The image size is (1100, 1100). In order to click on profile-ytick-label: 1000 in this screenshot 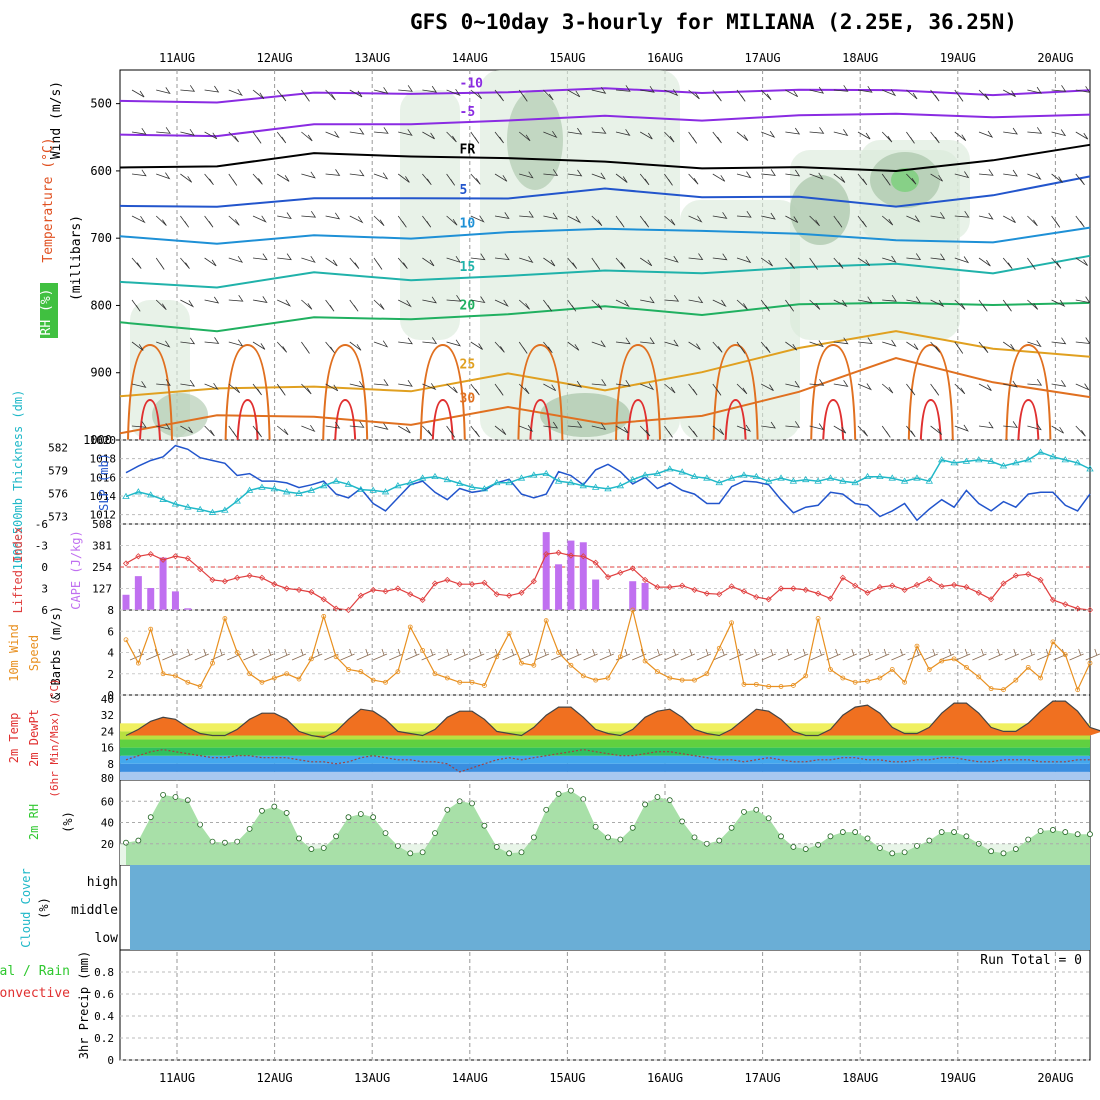, I will do `click(97, 440)`.